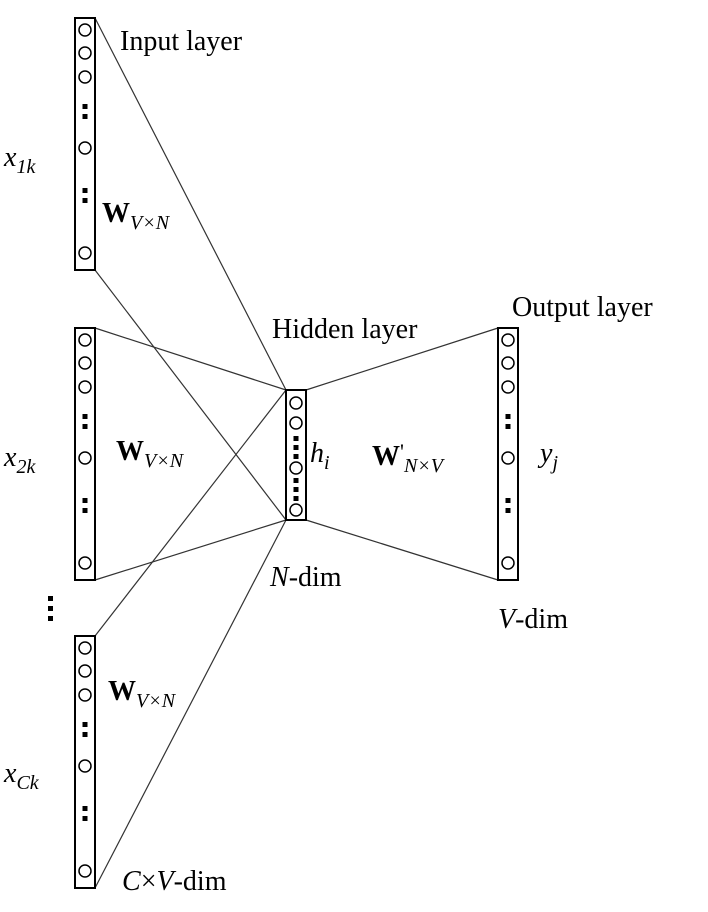 Image resolution: width=708 pixels, height=912 pixels. I want to click on input-layer-label: Input layer, so click(181, 41).